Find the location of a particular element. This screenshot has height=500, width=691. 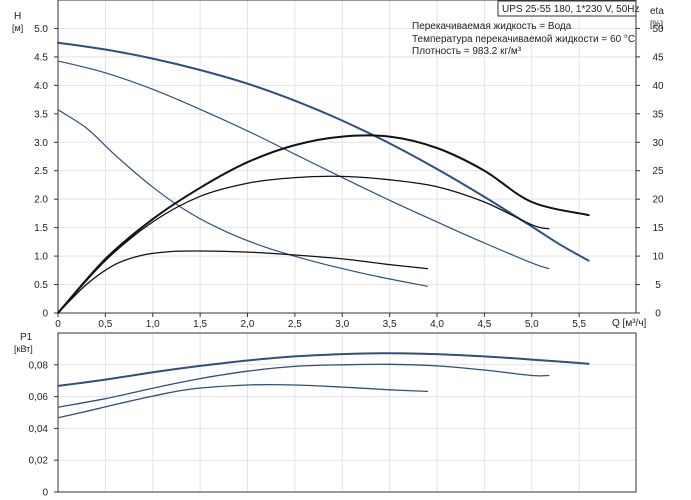

y-tick-label: 4.5 is located at coordinates (41, 57).